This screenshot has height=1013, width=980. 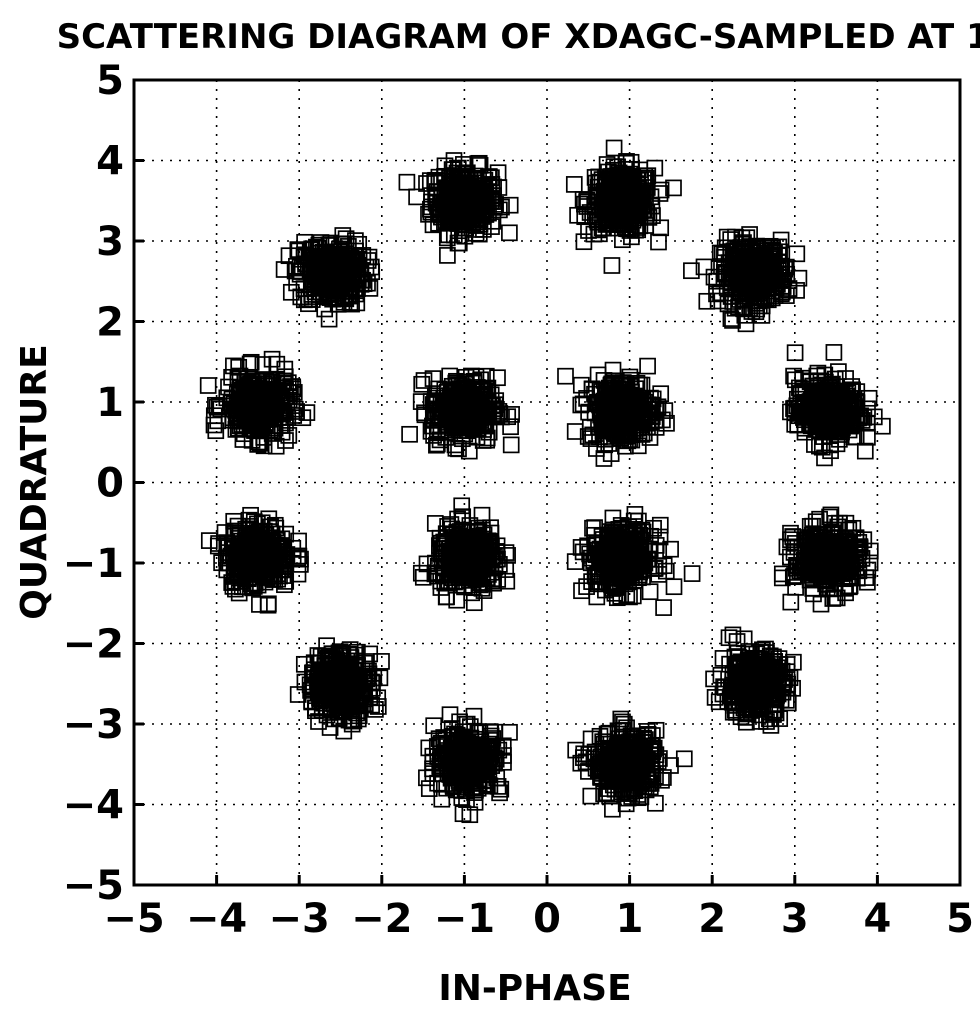 I want to click on y-axis-label: QUADRATURE, so click(x=34, y=481).